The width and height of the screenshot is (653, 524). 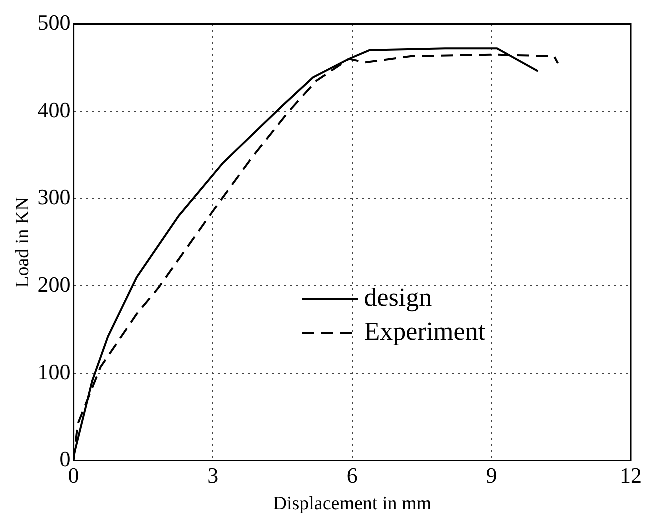 I want to click on legend-label: Experiment, so click(x=425, y=331).